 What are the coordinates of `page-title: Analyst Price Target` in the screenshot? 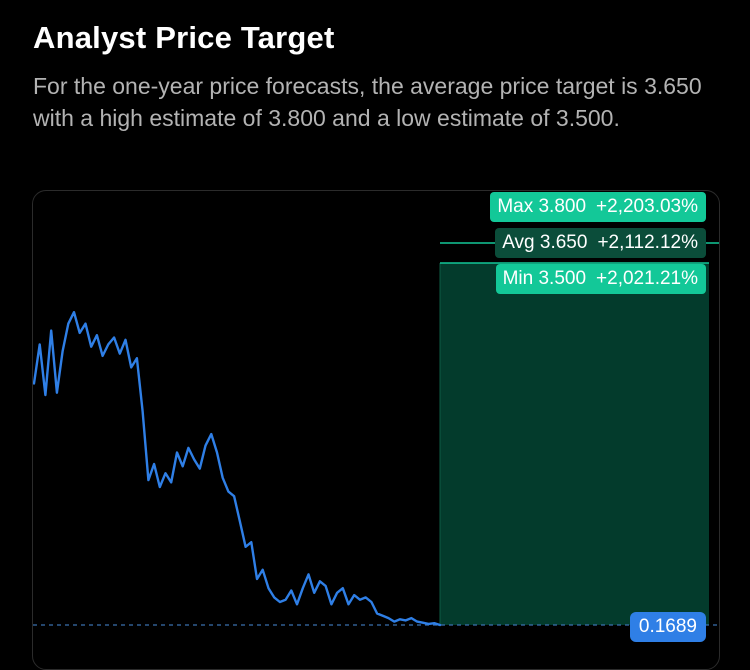 It's located at (184, 37).